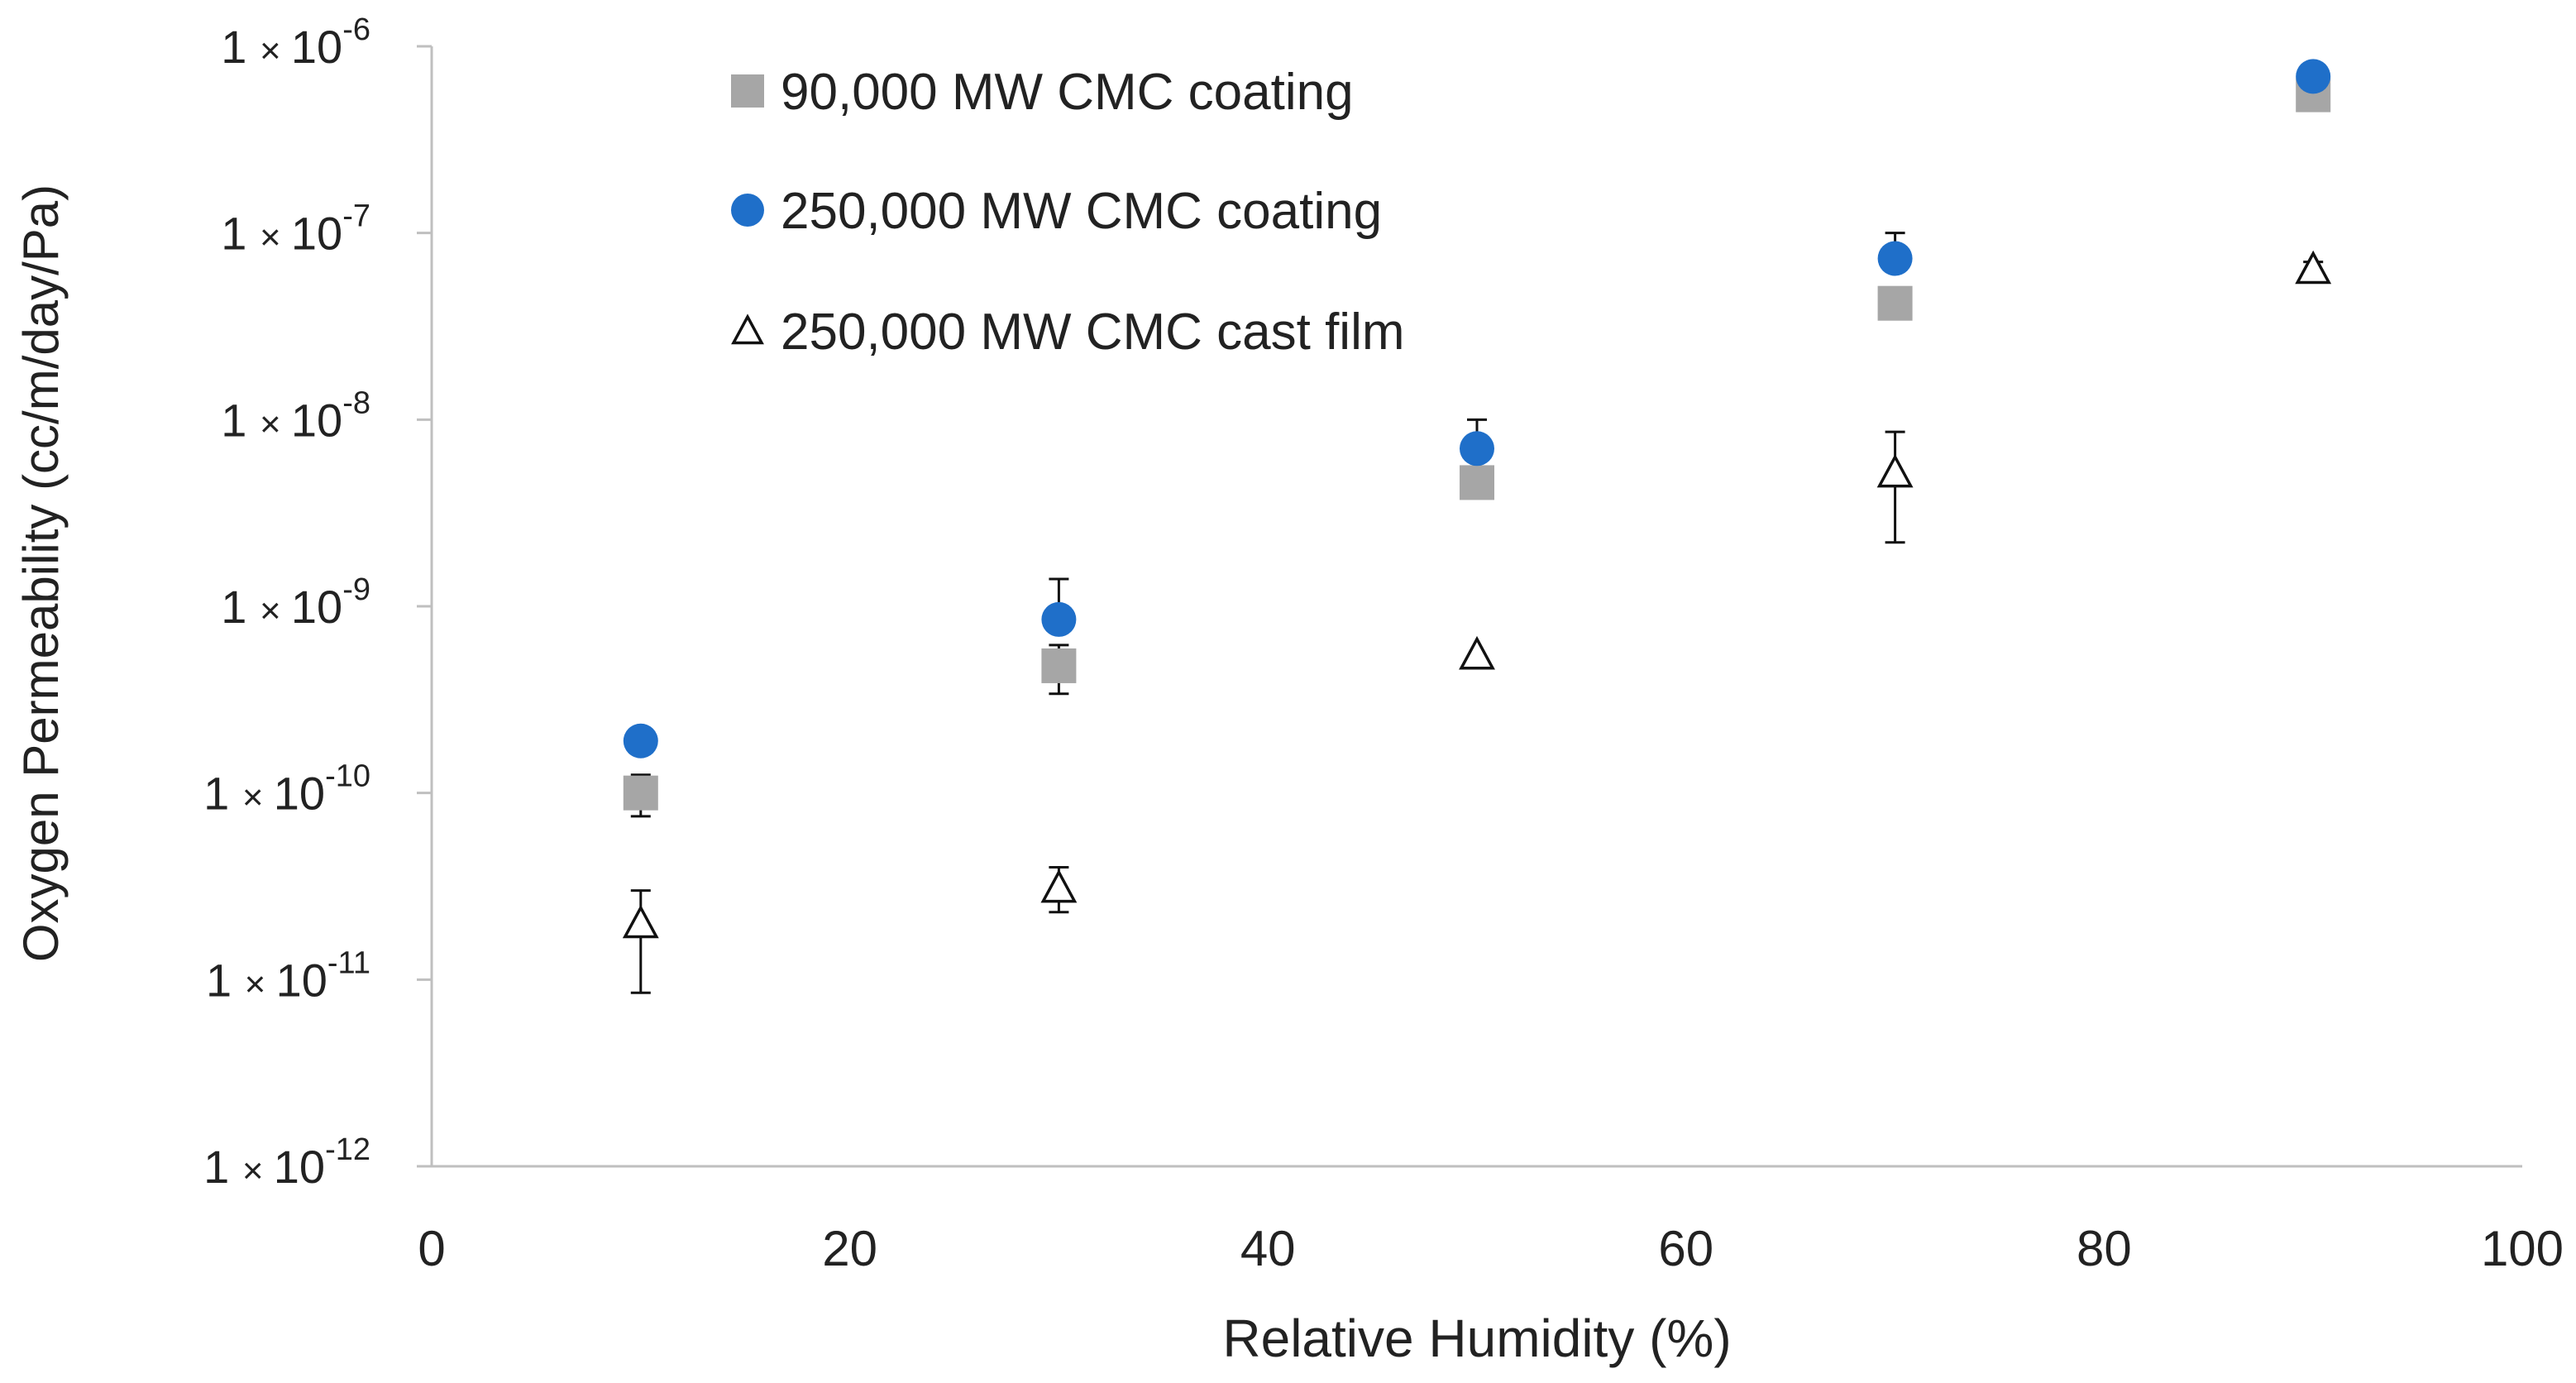  What do you see at coordinates (747, 210) in the screenshot?
I see `legend-marker-circle` at bounding box center [747, 210].